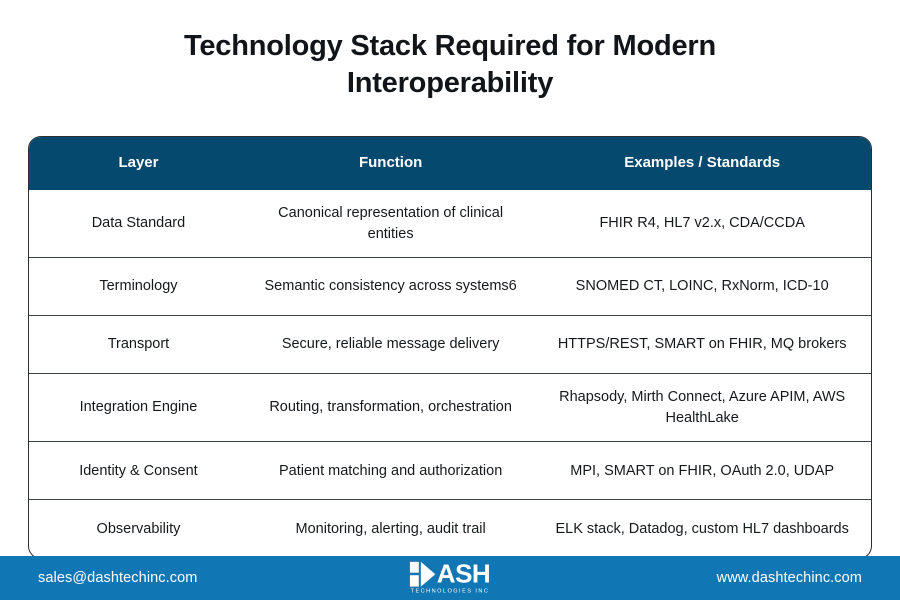  What do you see at coordinates (463, 573) in the screenshot?
I see `dash-wordmark: ASH` at bounding box center [463, 573].